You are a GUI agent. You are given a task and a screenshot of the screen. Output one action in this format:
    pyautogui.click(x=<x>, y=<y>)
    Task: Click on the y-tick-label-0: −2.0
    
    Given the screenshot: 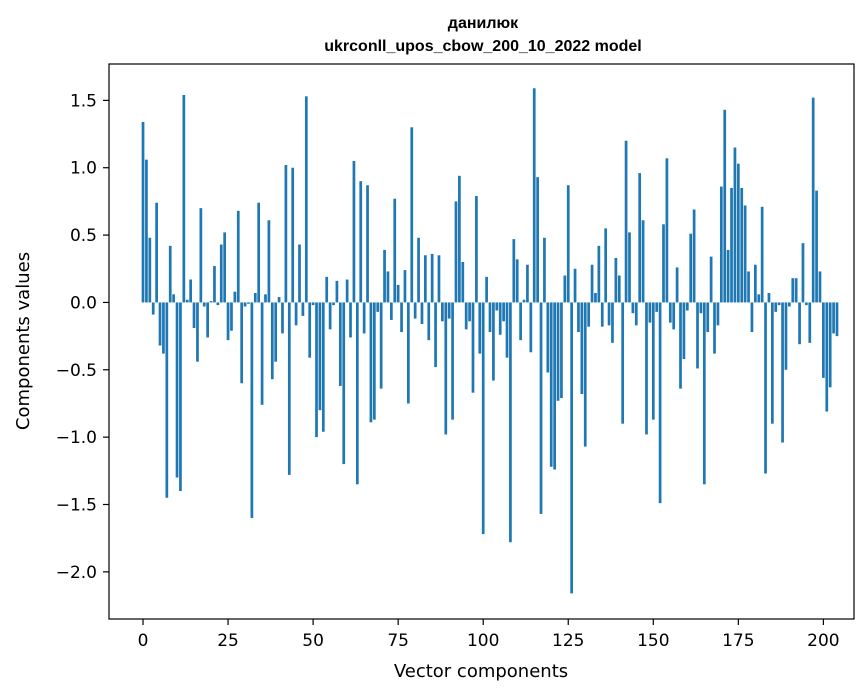 What is the action you would take?
    pyautogui.click(x=76, y=573)
    